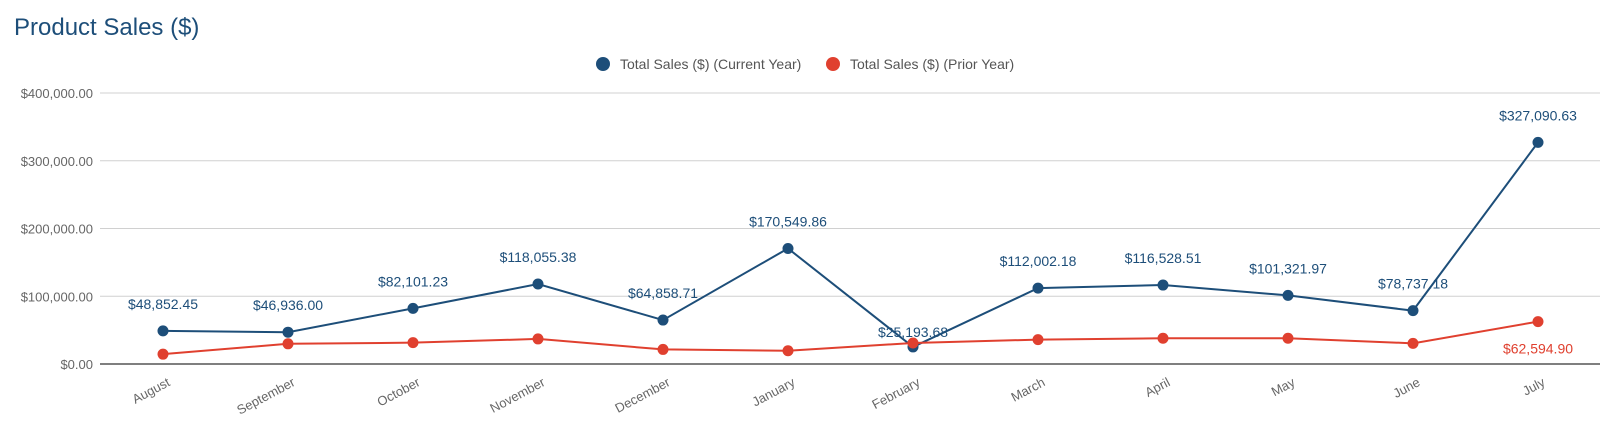 This screenshot has height=421, width=1600. I want to click on y-tick-label: $400,000.00, so click(57, 93).